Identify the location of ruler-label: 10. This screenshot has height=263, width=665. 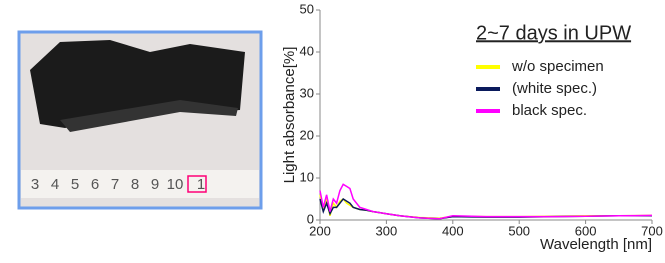
(175, 184).